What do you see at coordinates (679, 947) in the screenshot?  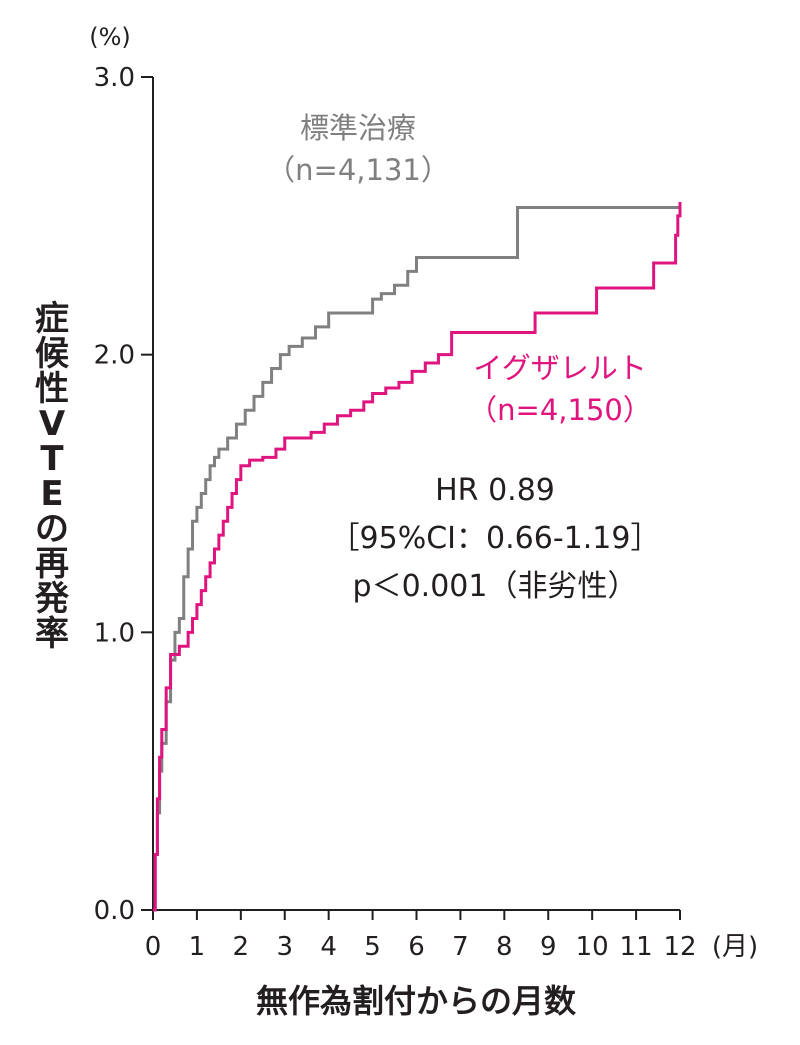 I see `x-tick-label: 12` at bounding box center [679, 947].